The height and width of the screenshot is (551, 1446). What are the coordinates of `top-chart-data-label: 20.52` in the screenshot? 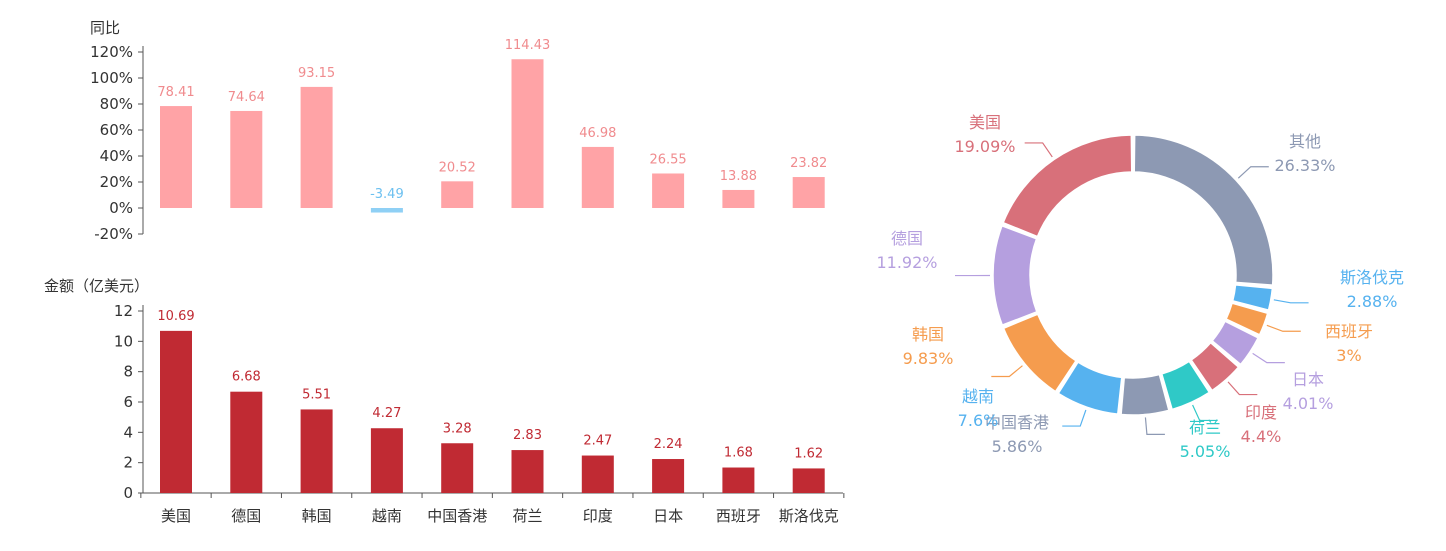 It's located at (457, 167).